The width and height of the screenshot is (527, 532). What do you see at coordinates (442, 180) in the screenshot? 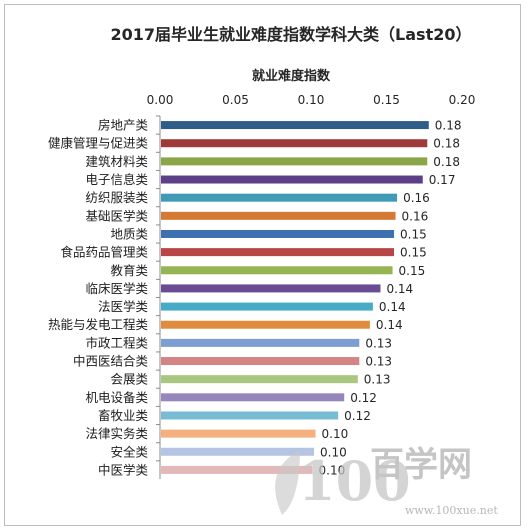
I see `data-label: 0.17` at bounding box center [442, 180].